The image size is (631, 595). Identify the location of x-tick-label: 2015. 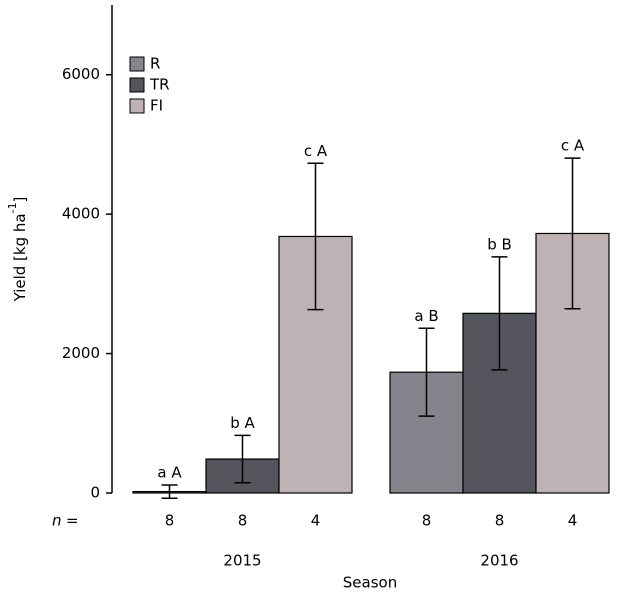
(242, 561).